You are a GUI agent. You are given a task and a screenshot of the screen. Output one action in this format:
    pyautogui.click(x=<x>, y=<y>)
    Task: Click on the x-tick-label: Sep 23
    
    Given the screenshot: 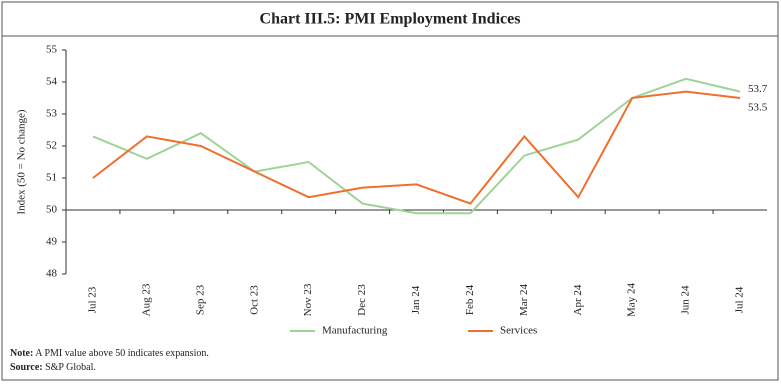 What is the action you would take?
    pyautogui.click(x=200, y=299)
    